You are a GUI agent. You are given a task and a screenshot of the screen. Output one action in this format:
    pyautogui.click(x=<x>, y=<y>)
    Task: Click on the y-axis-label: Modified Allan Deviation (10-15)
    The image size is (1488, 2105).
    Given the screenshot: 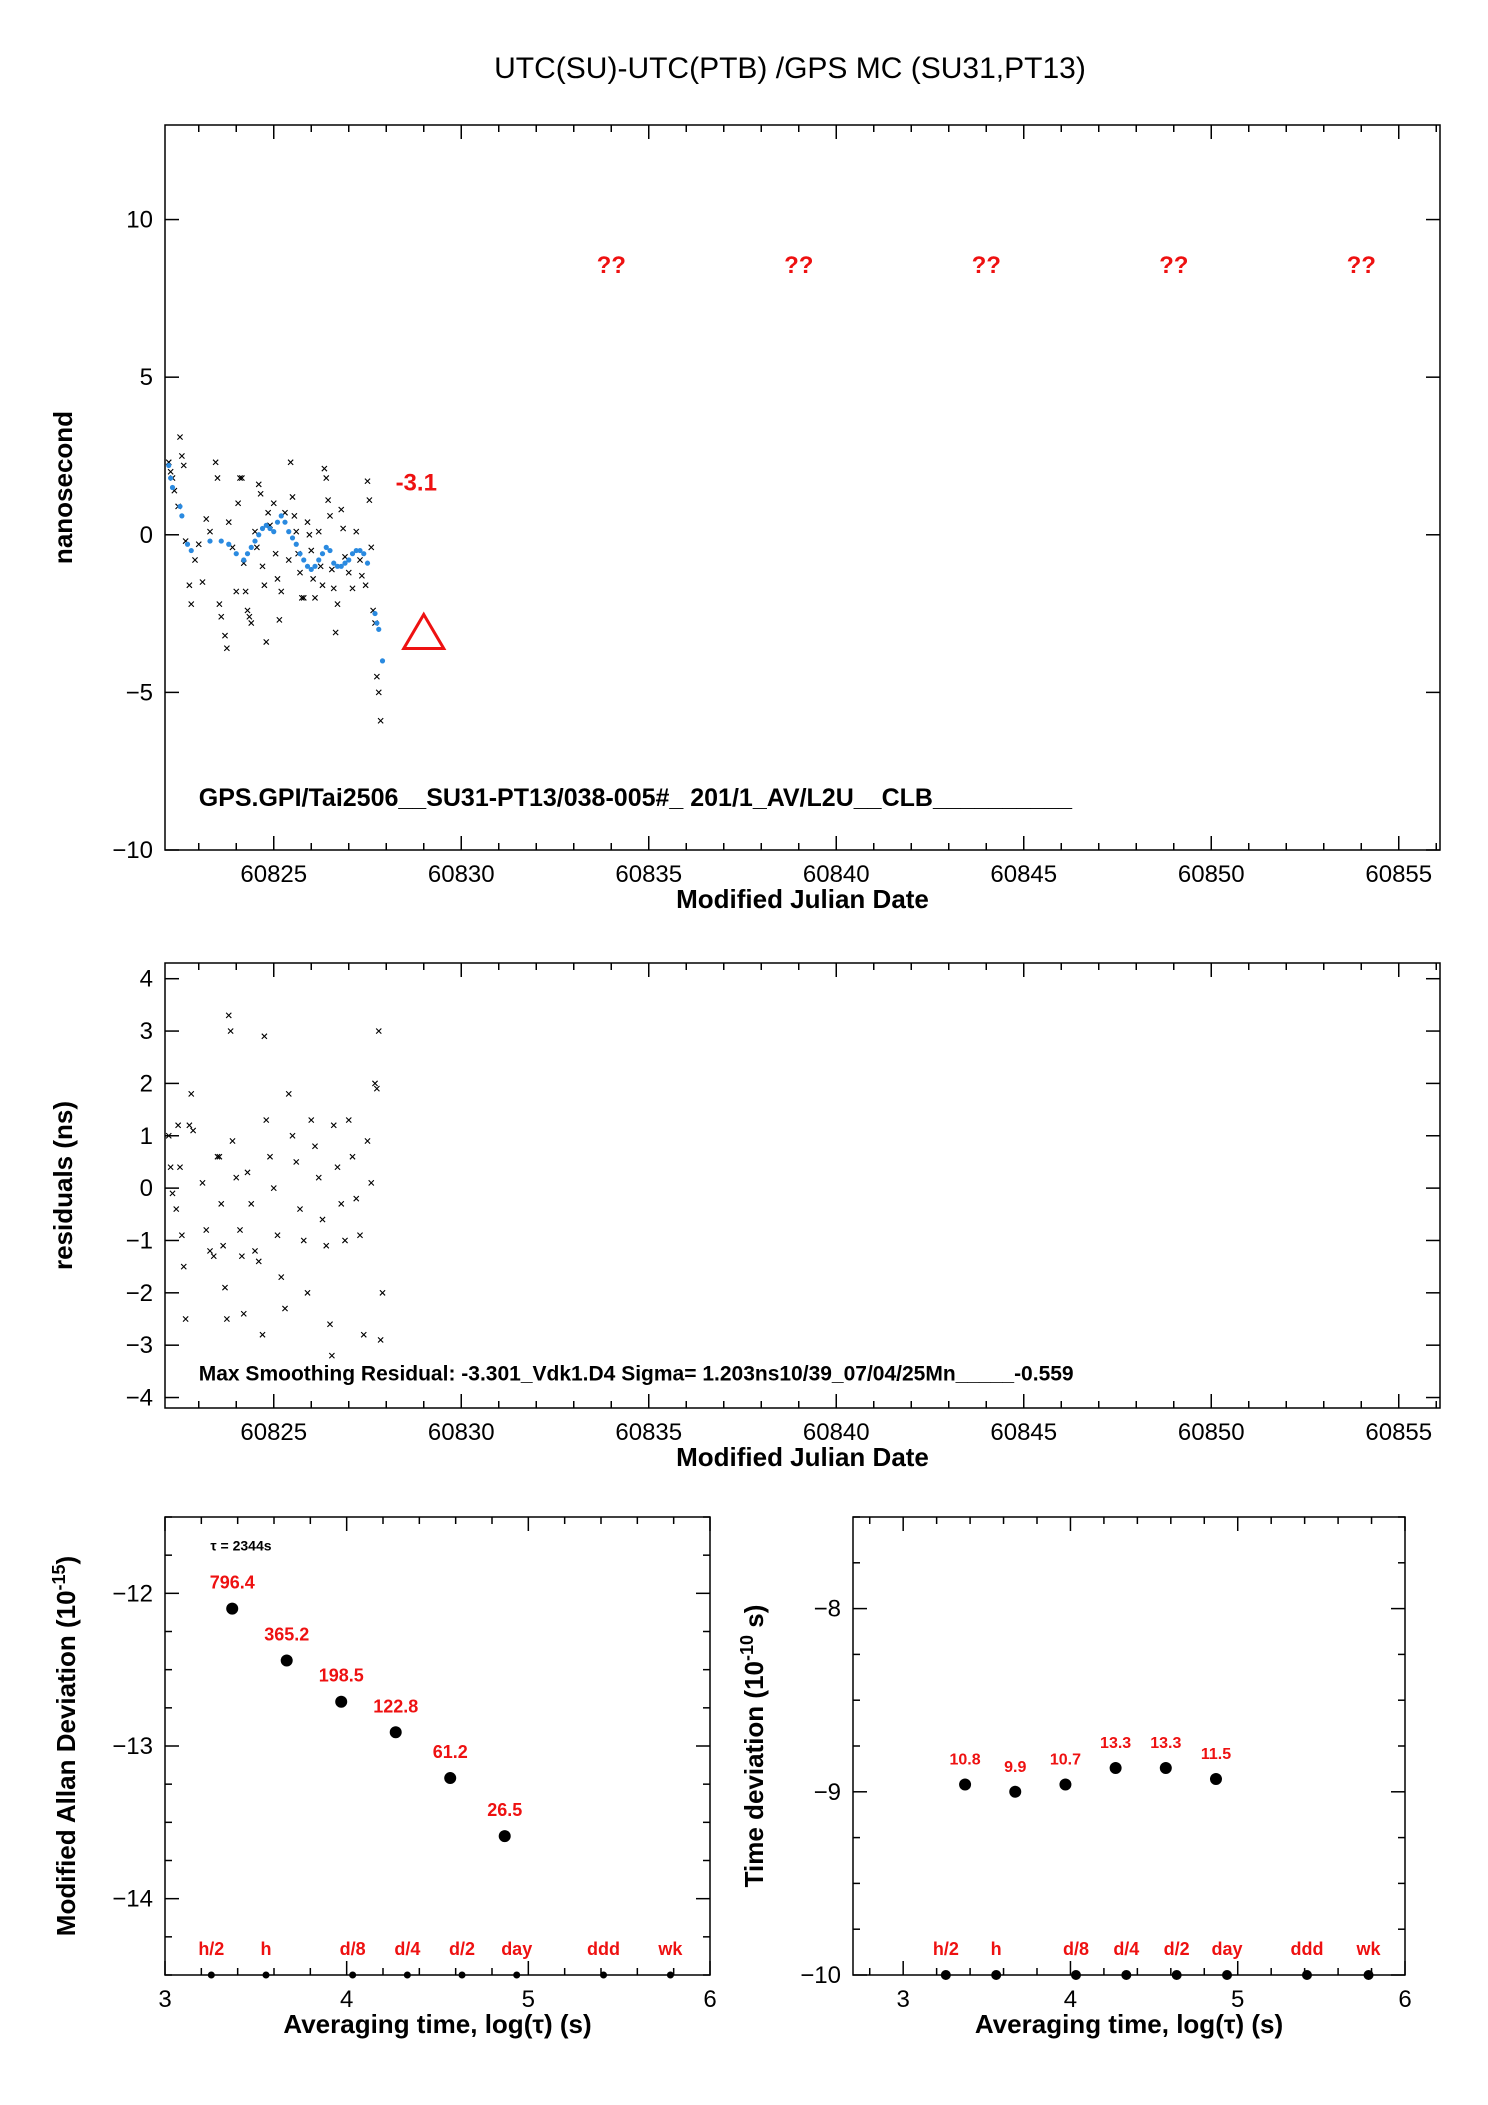 What is the action you would take?
    pyautogui.click(x=65, y=1746)
    